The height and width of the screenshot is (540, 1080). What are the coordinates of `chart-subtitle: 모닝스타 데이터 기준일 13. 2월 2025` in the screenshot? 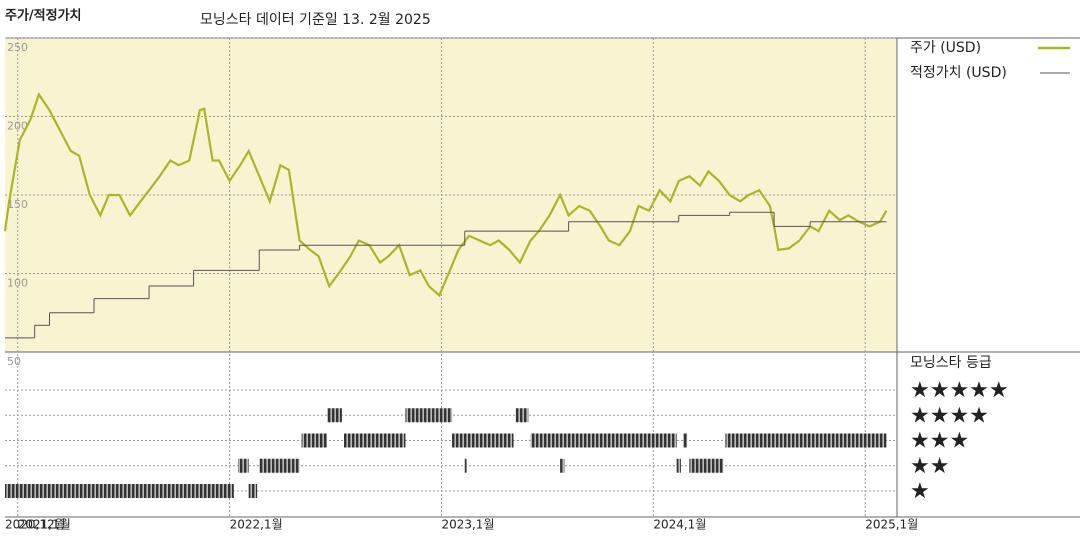 It's located at (315, 20).